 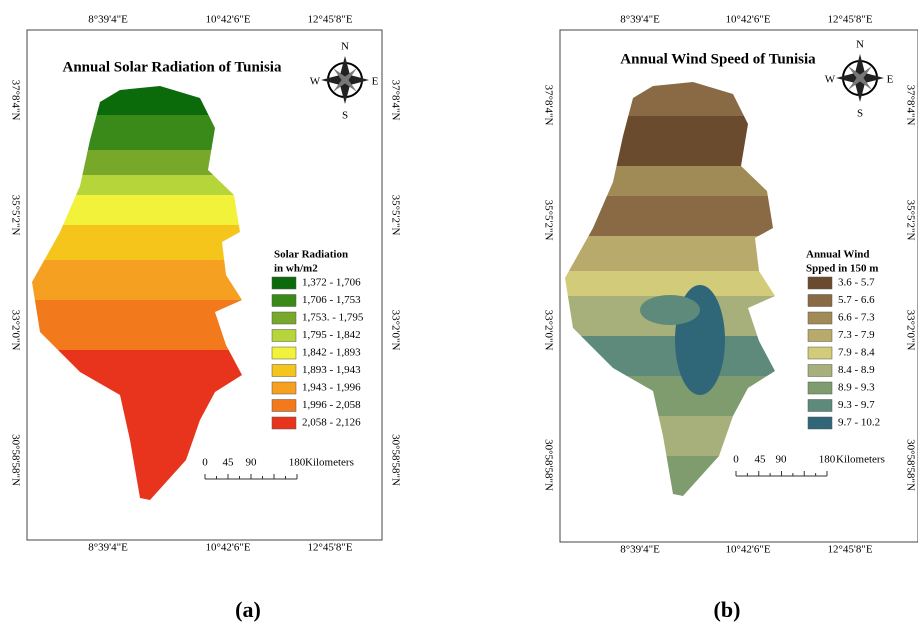 I want to click on legend-label: 9.3 - 9.7, so click(x=856, y=405).